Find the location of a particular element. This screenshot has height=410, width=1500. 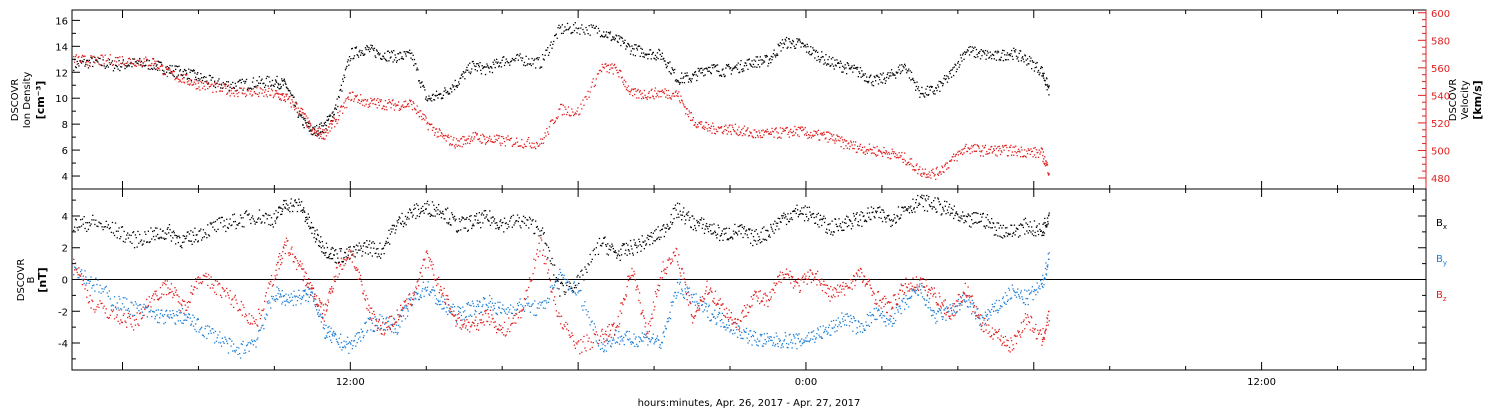

field-tick-label: 4 is located at coordinates (65, 217).